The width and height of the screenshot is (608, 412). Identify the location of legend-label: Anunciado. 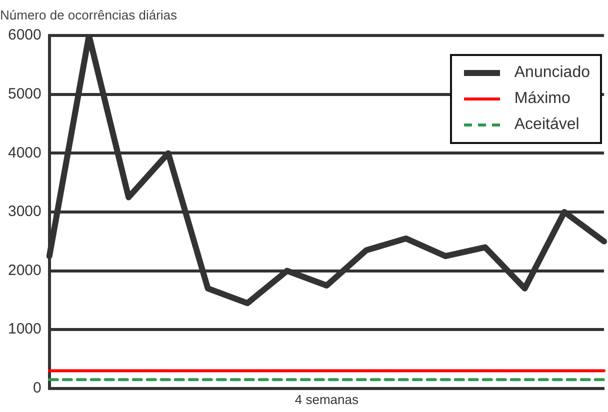
(552, 73).